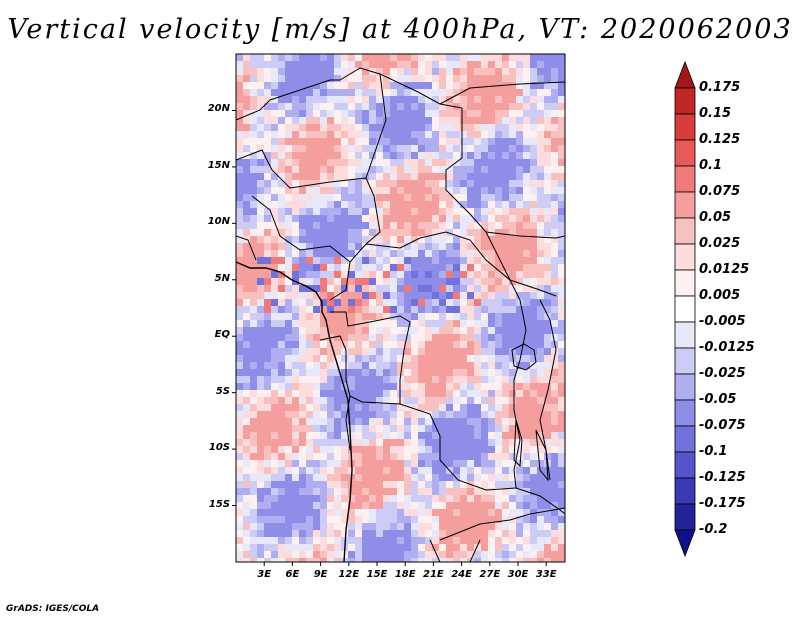  What do you see at coordinates (715, 217) in the screenshot?
I see `colorbar-label: 0.05` at bounding box center [715, 217].